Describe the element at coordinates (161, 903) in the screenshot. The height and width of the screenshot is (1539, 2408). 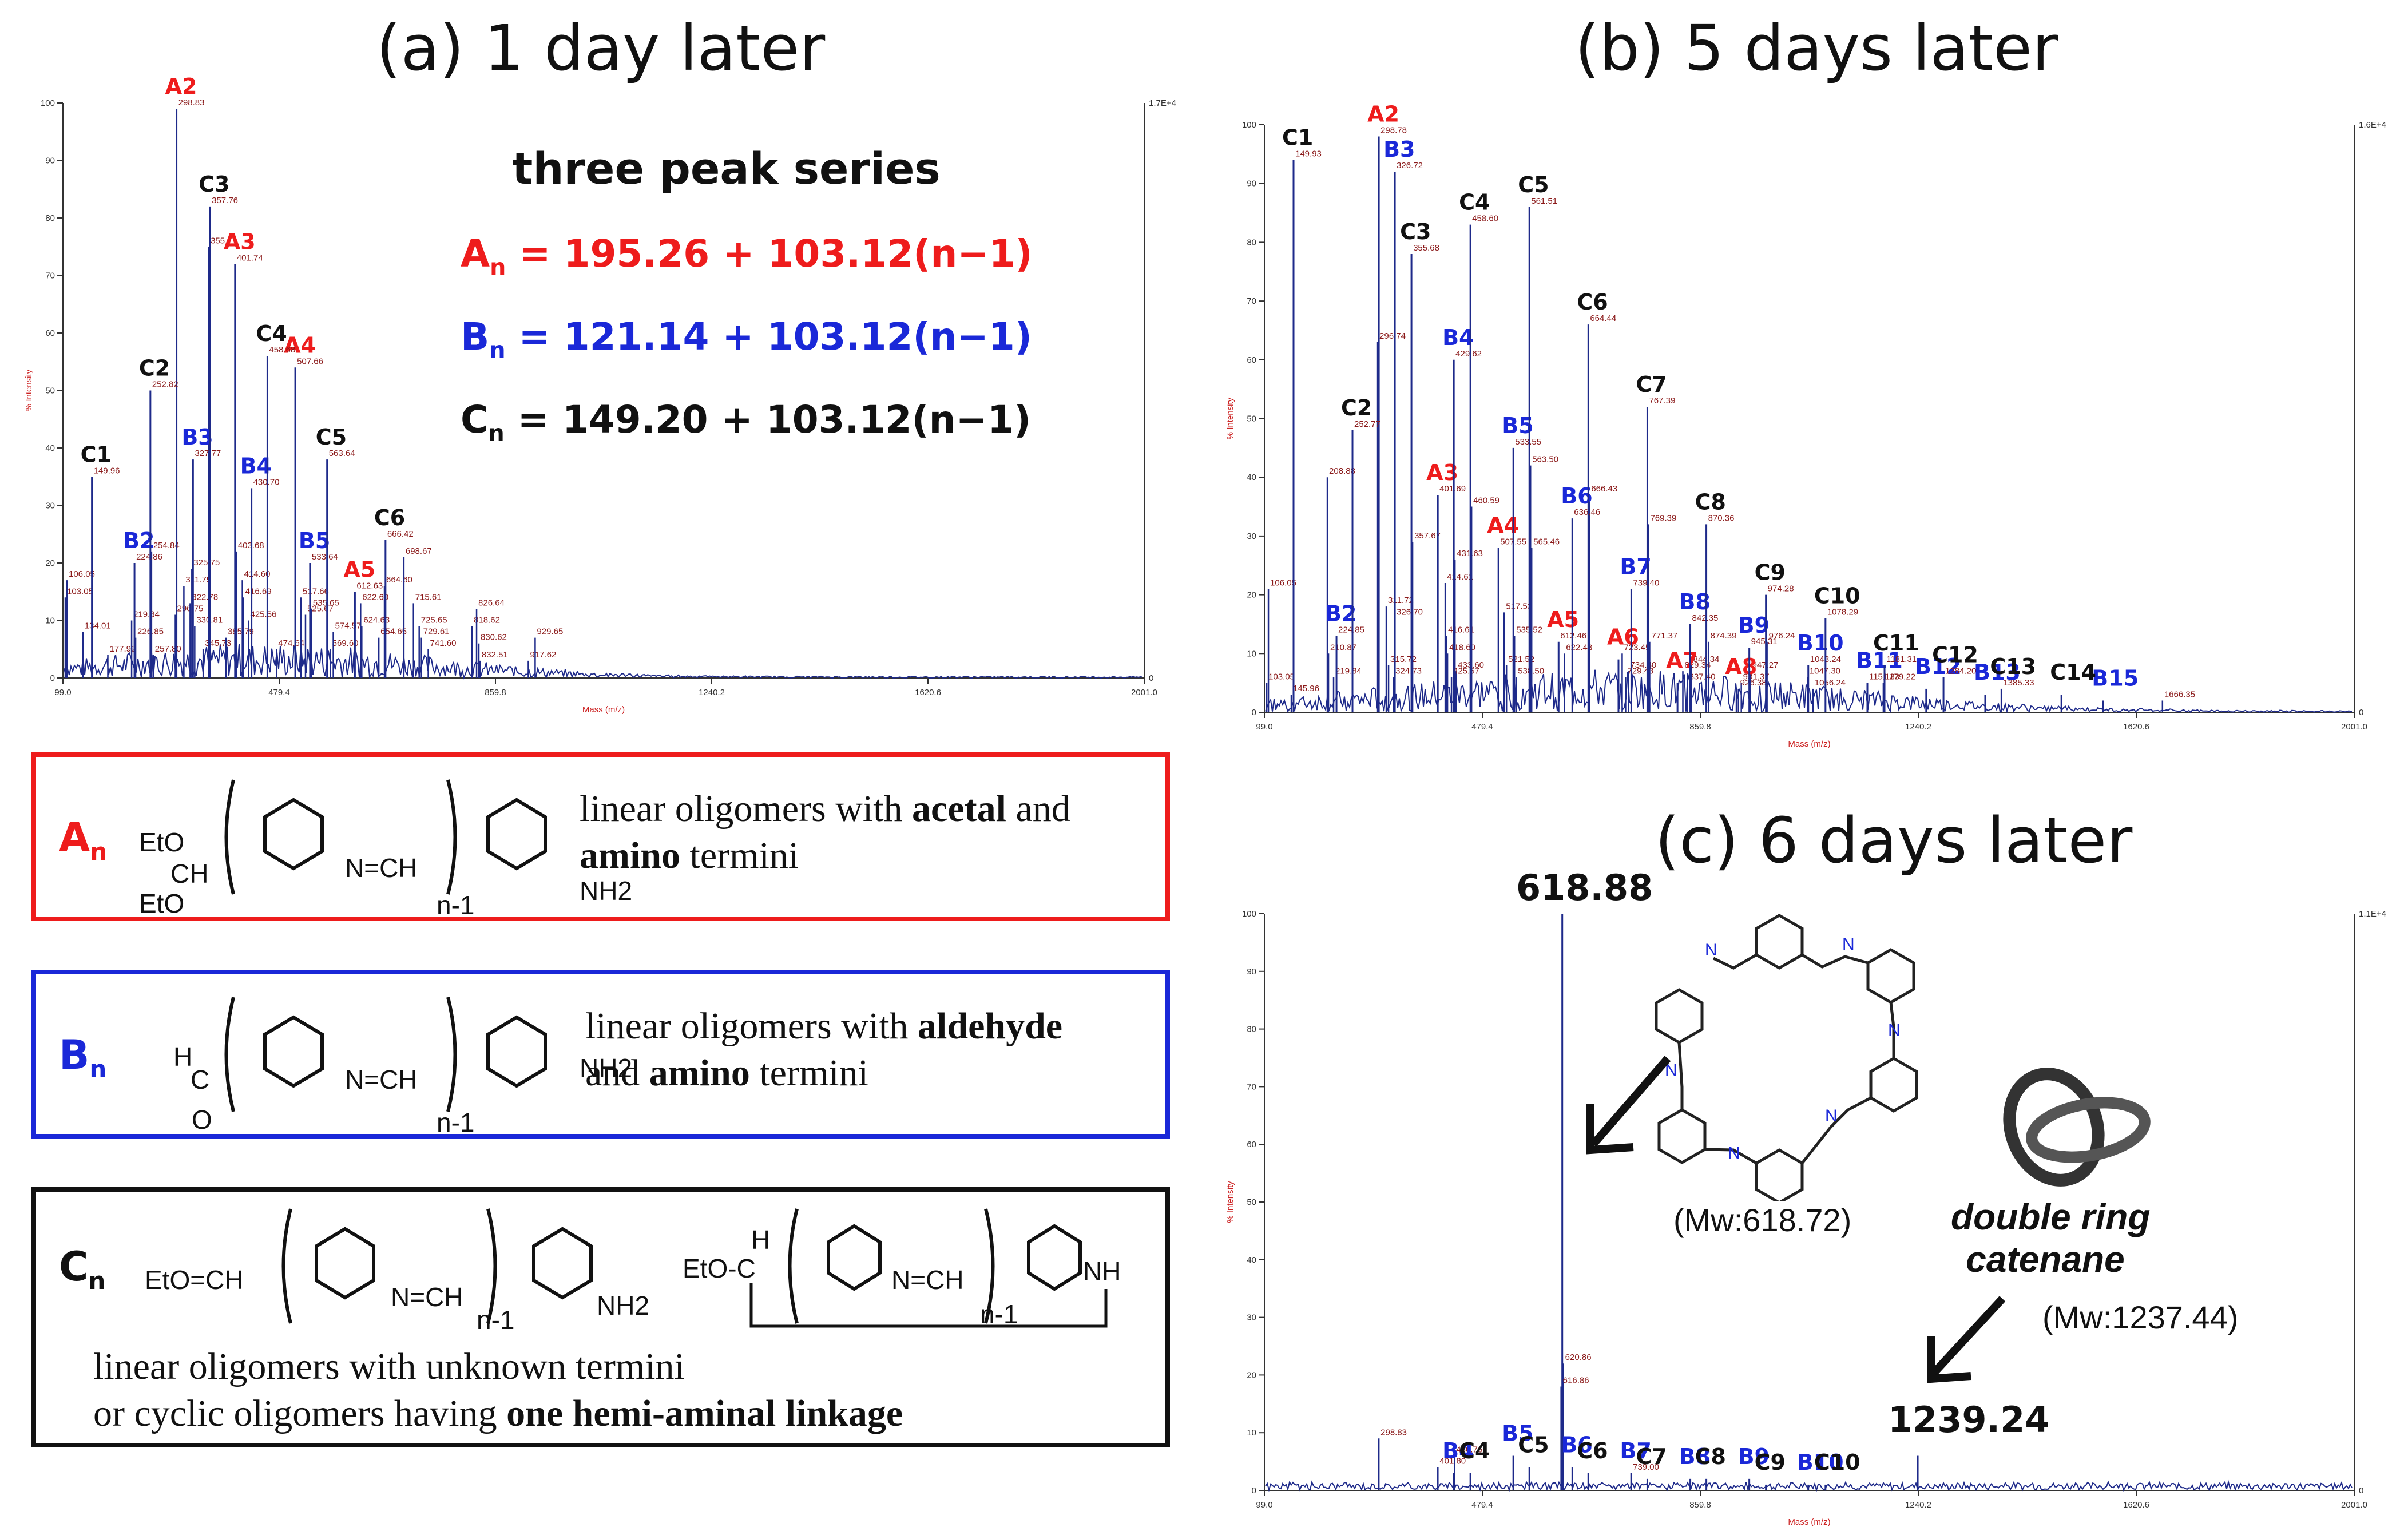
I see `chem-eto-2: EtO` at that location.